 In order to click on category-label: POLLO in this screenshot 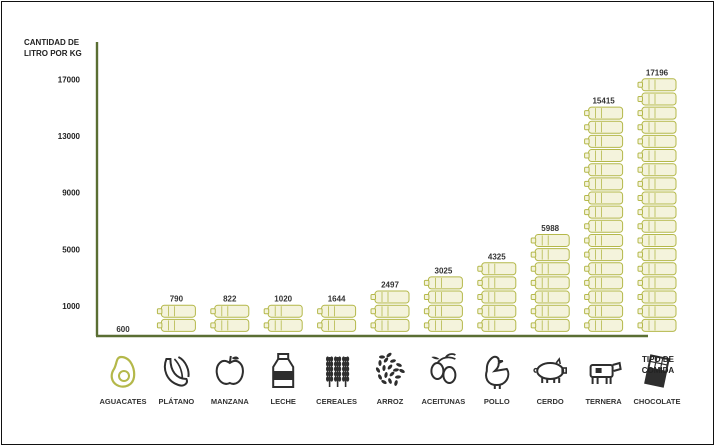, I will do `click(497, 401)`.